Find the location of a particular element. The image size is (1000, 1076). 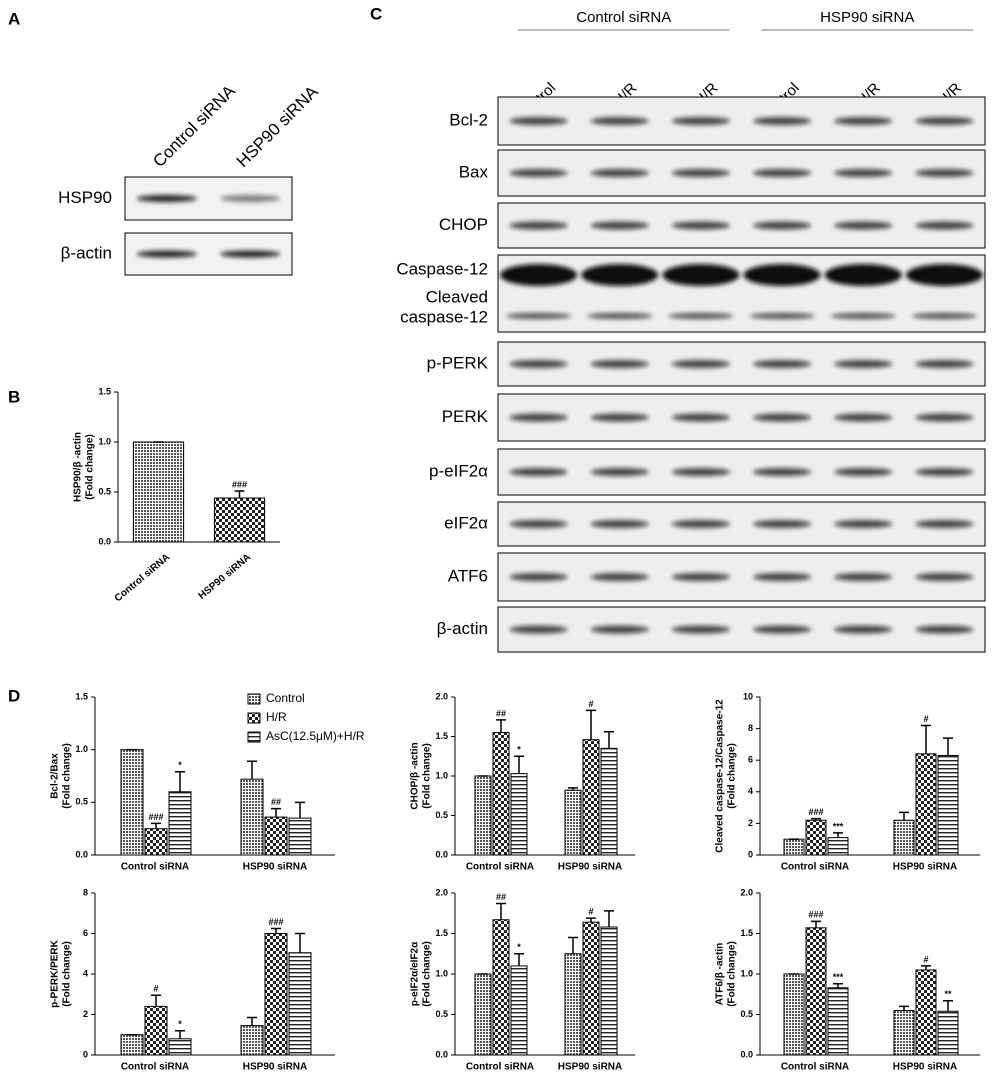

row-label: Cleaved is located at coordinates (457, 296).